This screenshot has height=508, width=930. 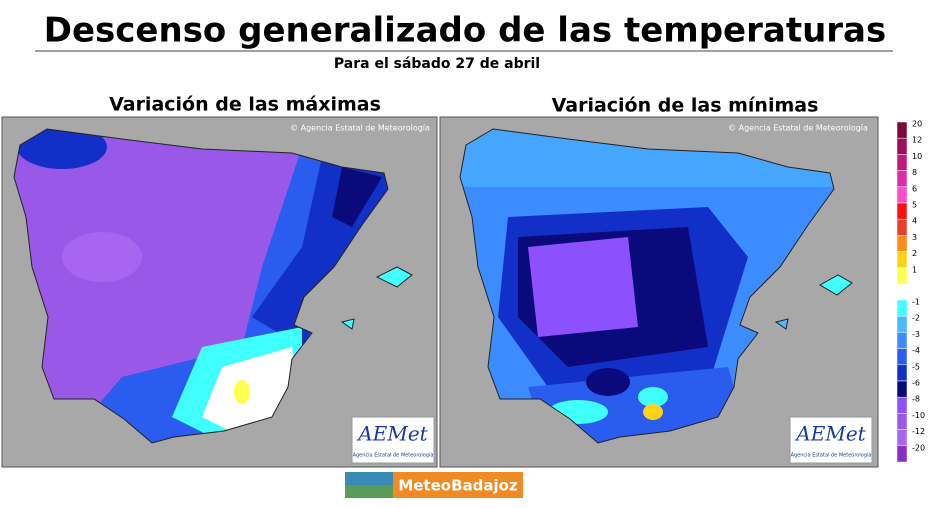 What do you see at coordinates (914, 221) in the screenshot?
I see `legend-label: 4` at bounding box center [914, 221].